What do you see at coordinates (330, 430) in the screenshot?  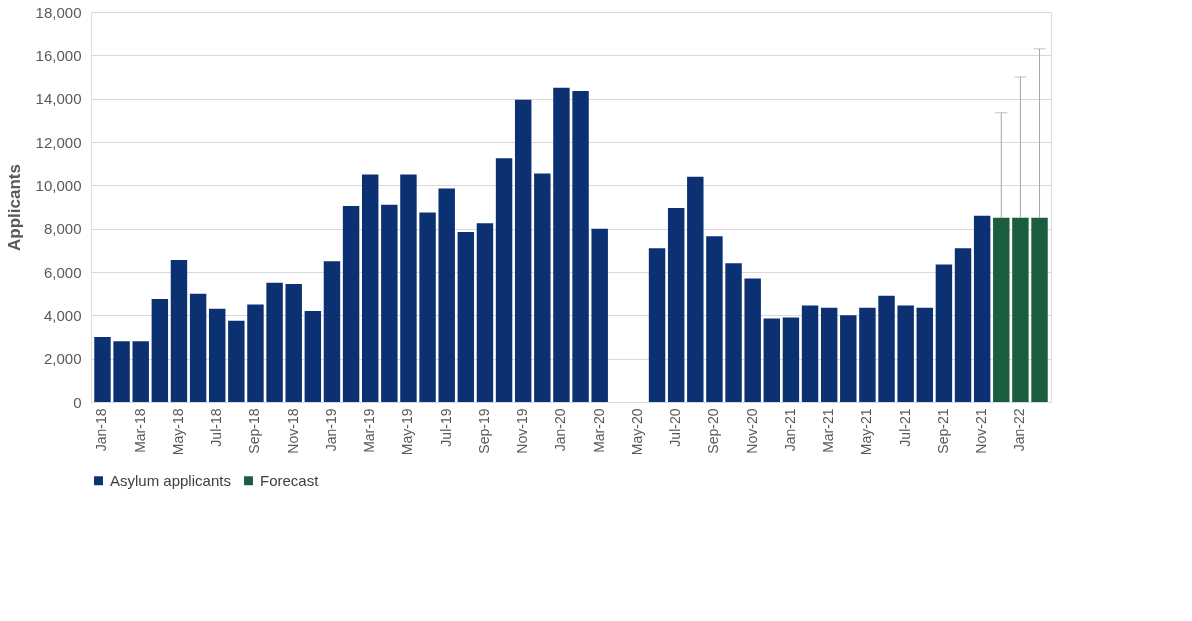 I see `x-tick-label: Jan-19` at bounding box center [330, 430].